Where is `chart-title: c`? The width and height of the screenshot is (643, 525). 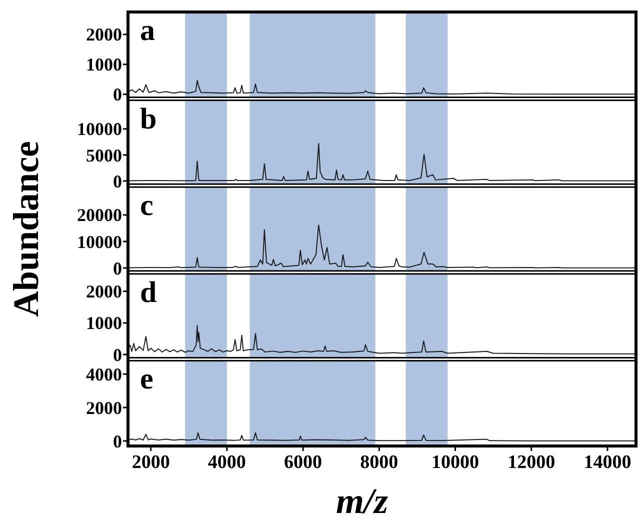
chart-title: c is located at coordinates (147, 205).